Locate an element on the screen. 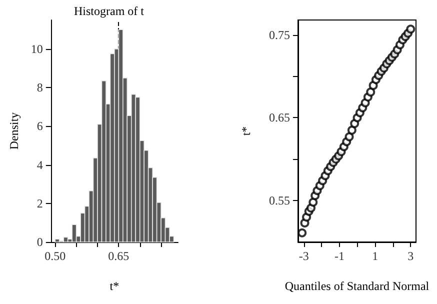 The width and height of the screenshot is (437, 304). x-axis-title: t* is located at coordinates (115, 286).